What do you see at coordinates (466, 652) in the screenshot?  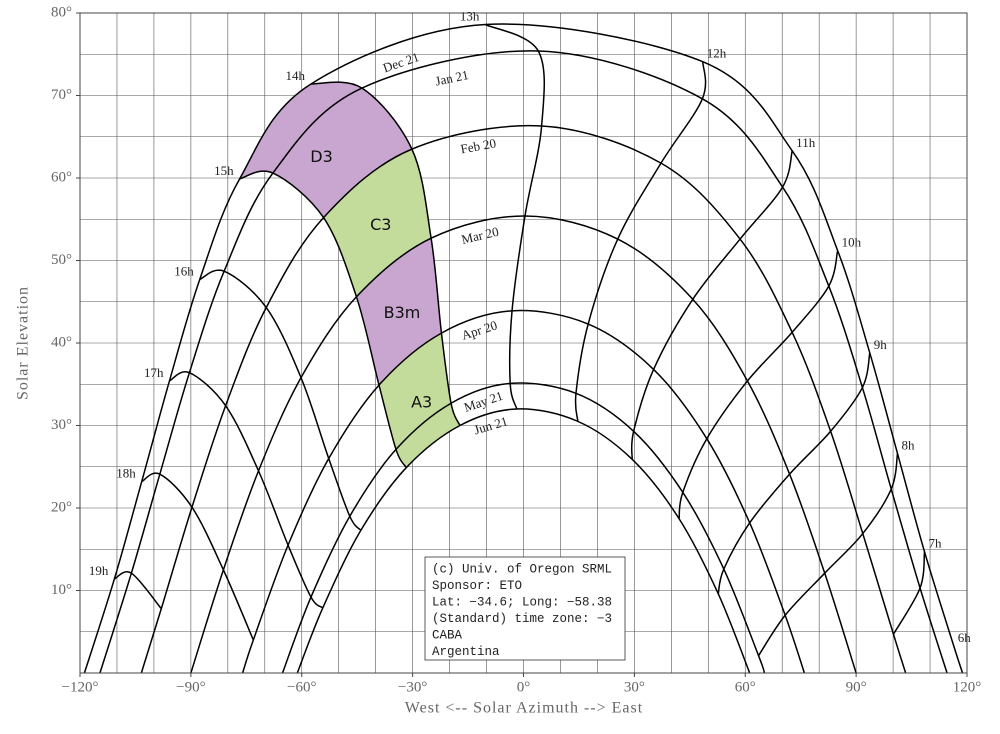 I see `info-line: Argentina` at bounding box center [466, 652].